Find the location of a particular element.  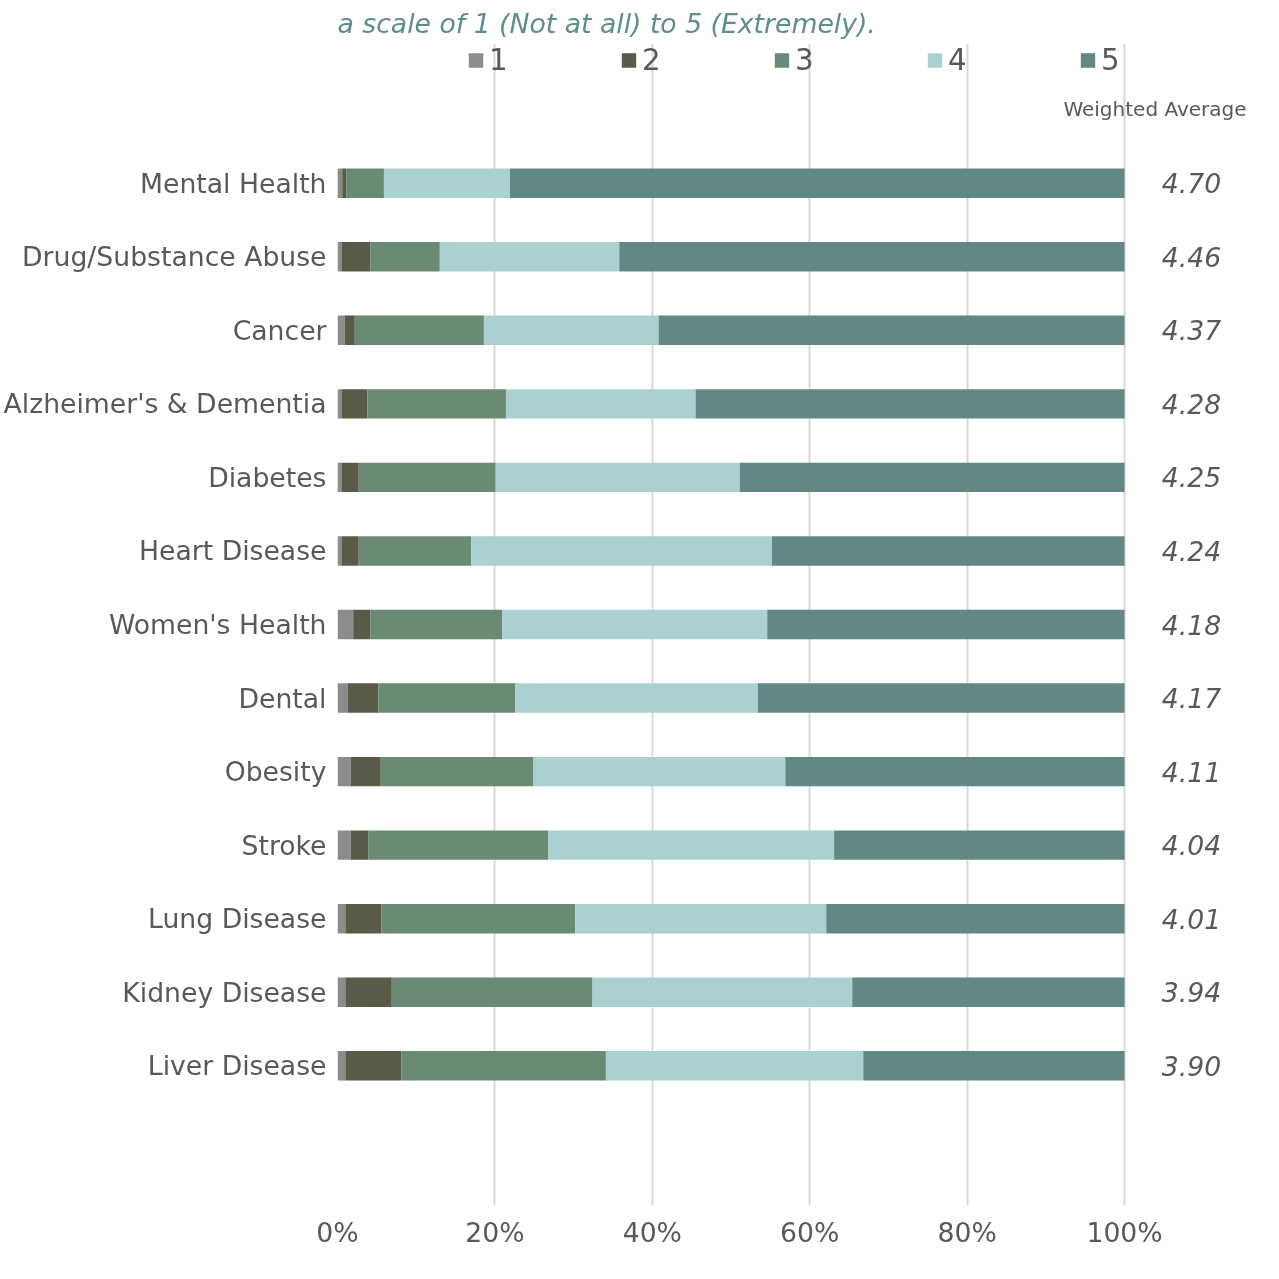

text: 4.11 is located at coordinates (1191, 772).